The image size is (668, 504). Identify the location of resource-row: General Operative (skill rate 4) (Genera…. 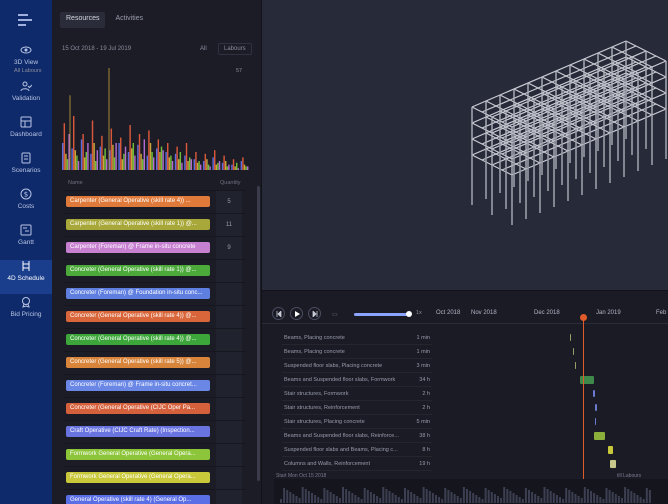
(155, 496).